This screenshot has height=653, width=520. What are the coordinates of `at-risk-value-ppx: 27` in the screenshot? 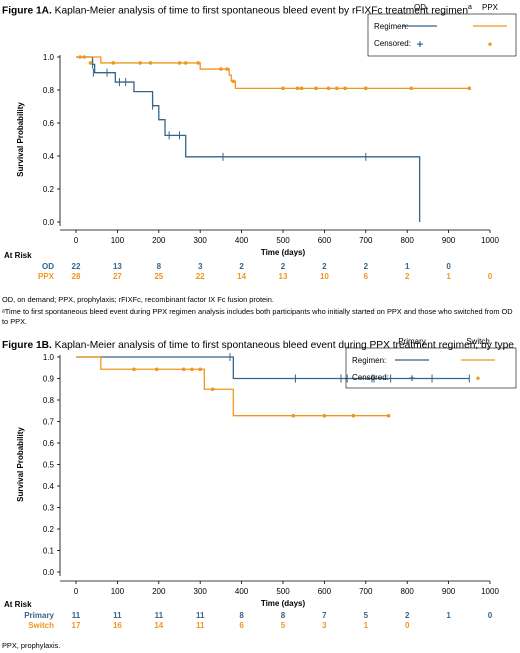 It's located at (117, 276).